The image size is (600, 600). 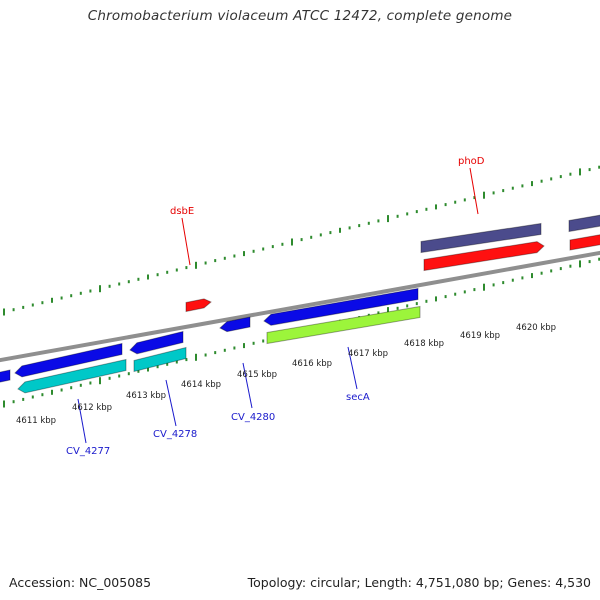 I want to click on scale-label: 4613 kbp, so click(x=146, y=396).